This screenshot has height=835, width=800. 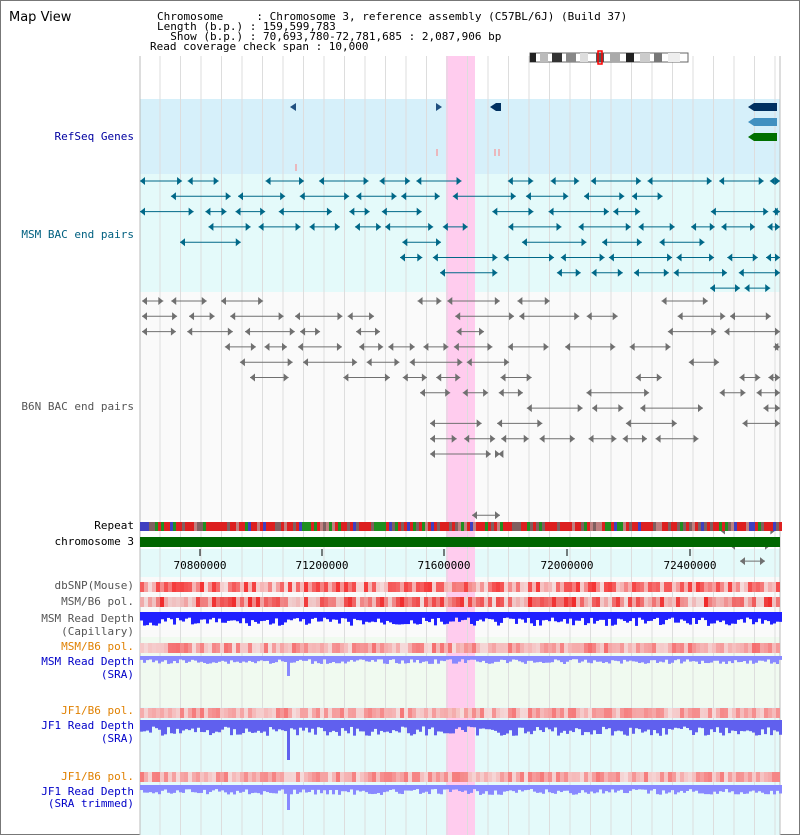 What do you see at coordinates (94, 136) in the screenshot?
I see `track-label-refseq: RefSeq Genes` at bounding box center [94, 136].